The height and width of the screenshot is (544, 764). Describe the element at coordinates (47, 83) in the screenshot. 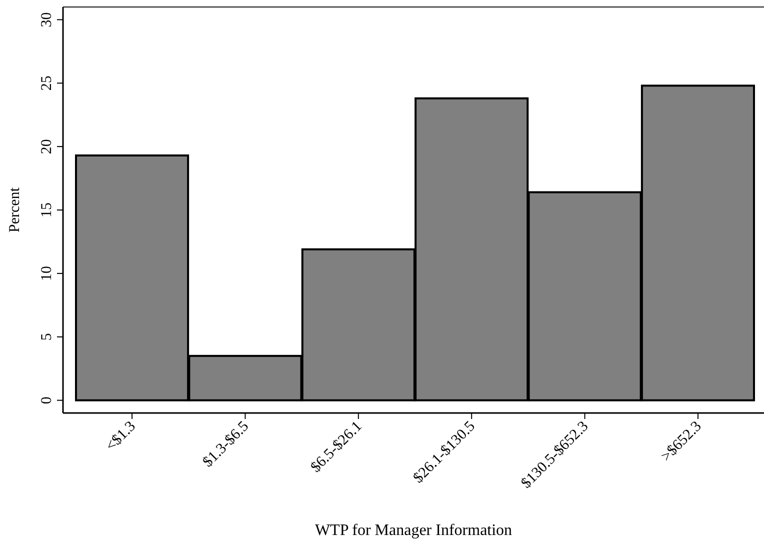

I see `y-tick-label: 25` at that location.